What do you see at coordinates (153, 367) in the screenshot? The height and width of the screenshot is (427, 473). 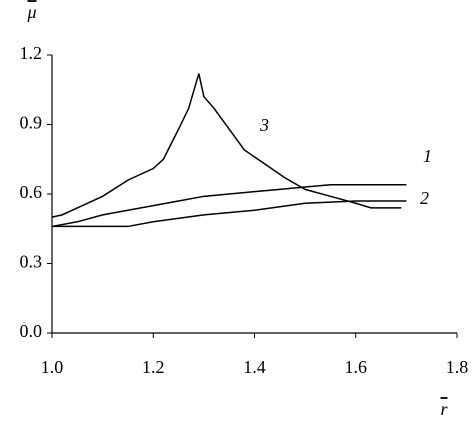 I see `x-tick-label: 1.2` at bounding box center [153, 367].